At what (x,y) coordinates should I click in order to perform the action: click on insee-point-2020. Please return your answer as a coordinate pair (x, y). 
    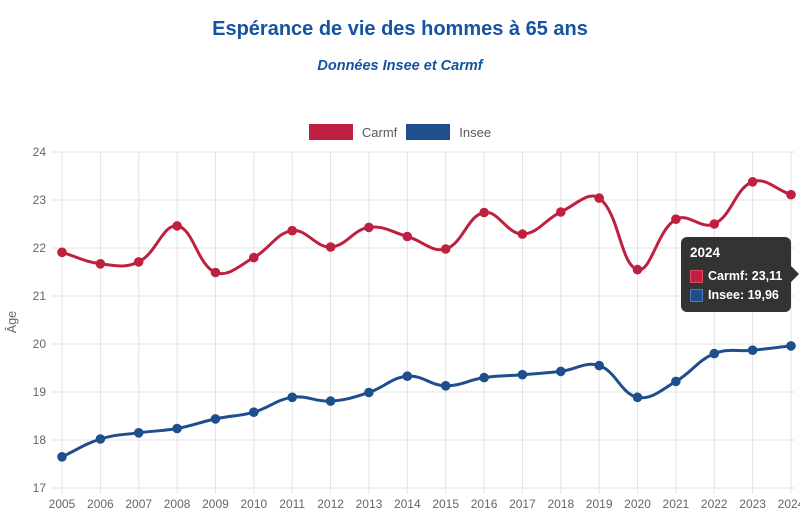
    Looking at the image, I should click on (637, 397).